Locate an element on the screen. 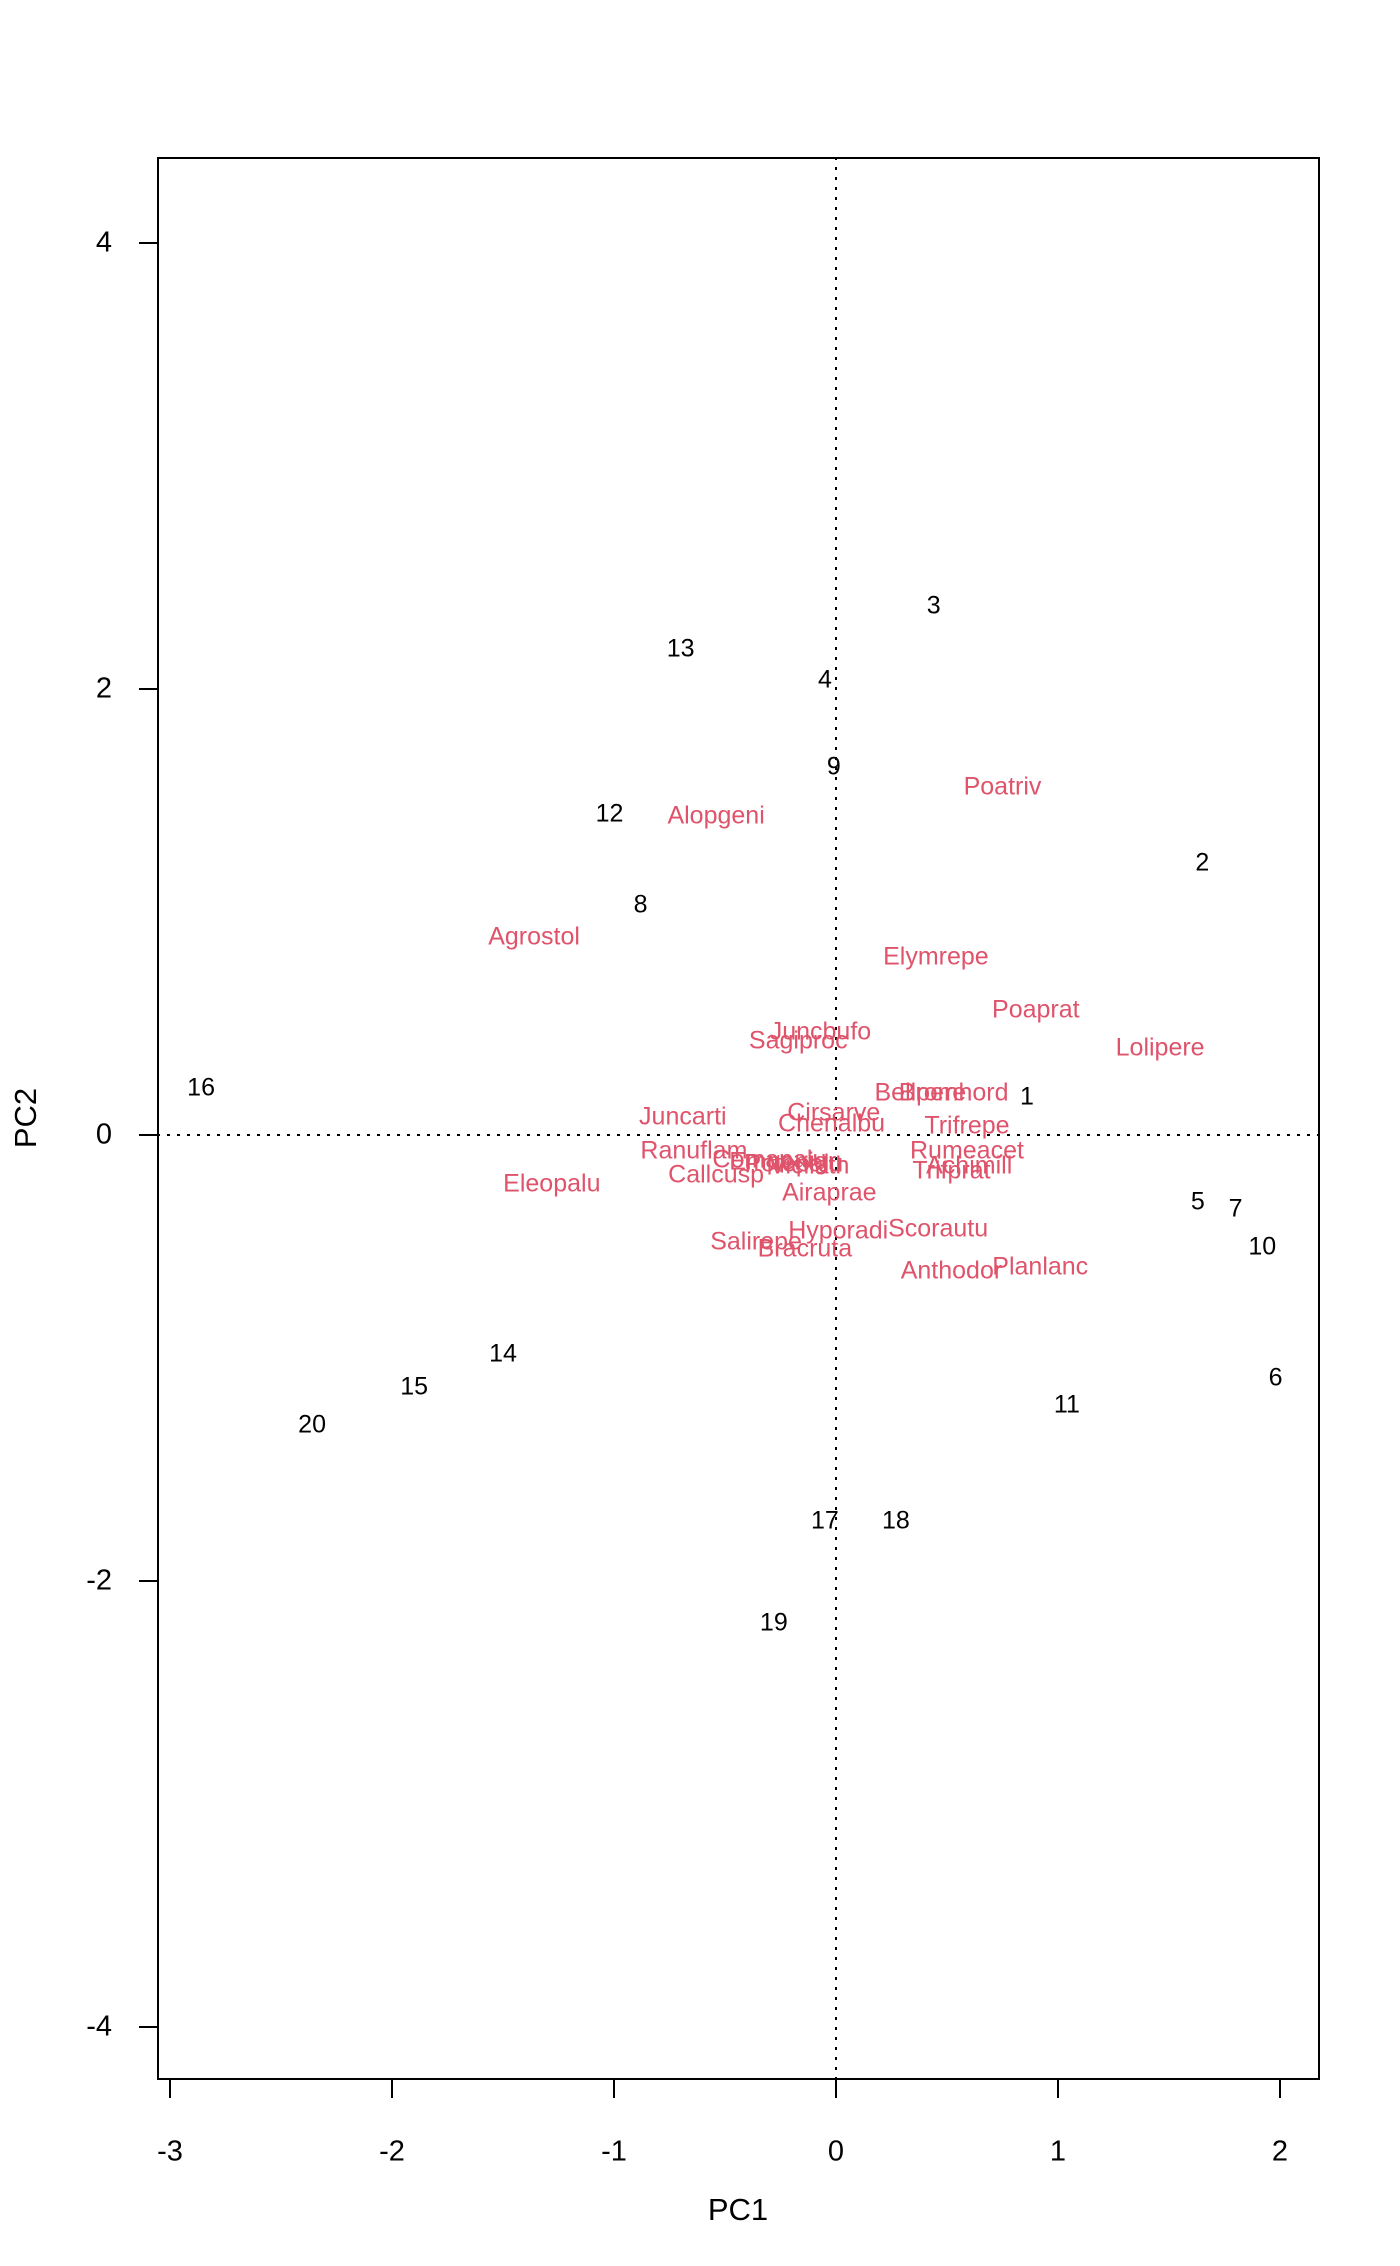 The width and height of the screenshot is (1400, 2266). y-axis-tick-label: -4 is located at coordinates (99, 2026).